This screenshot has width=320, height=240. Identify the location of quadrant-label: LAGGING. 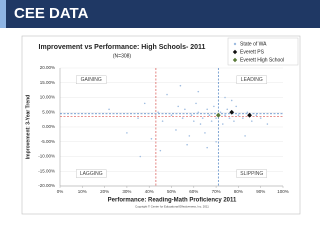
(91, 174).